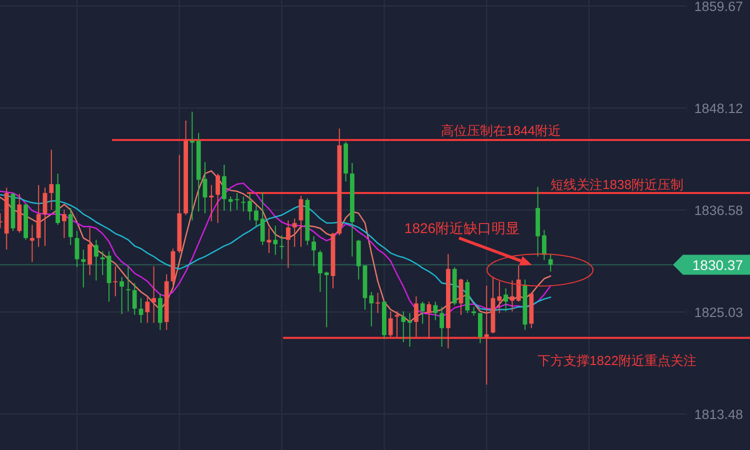 Image resolution: width=750 pixels, height=450 pixels. What do you see at coordinates (718, 7) in the screenshot?
I see `y-tick-label: 1859.67` at bounding box center [718, 7].